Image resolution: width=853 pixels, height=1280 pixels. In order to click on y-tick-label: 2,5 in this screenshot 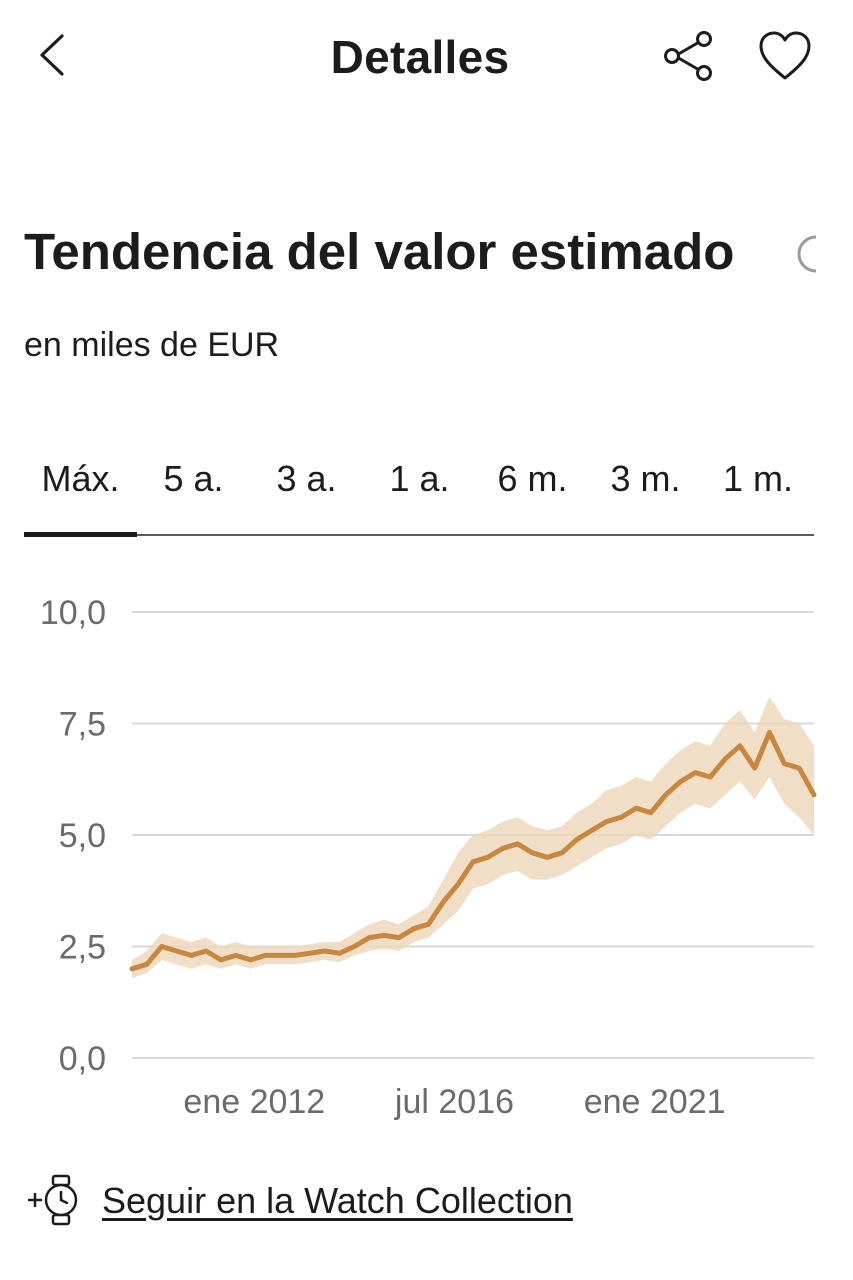, I will do `click(82, 948)`.